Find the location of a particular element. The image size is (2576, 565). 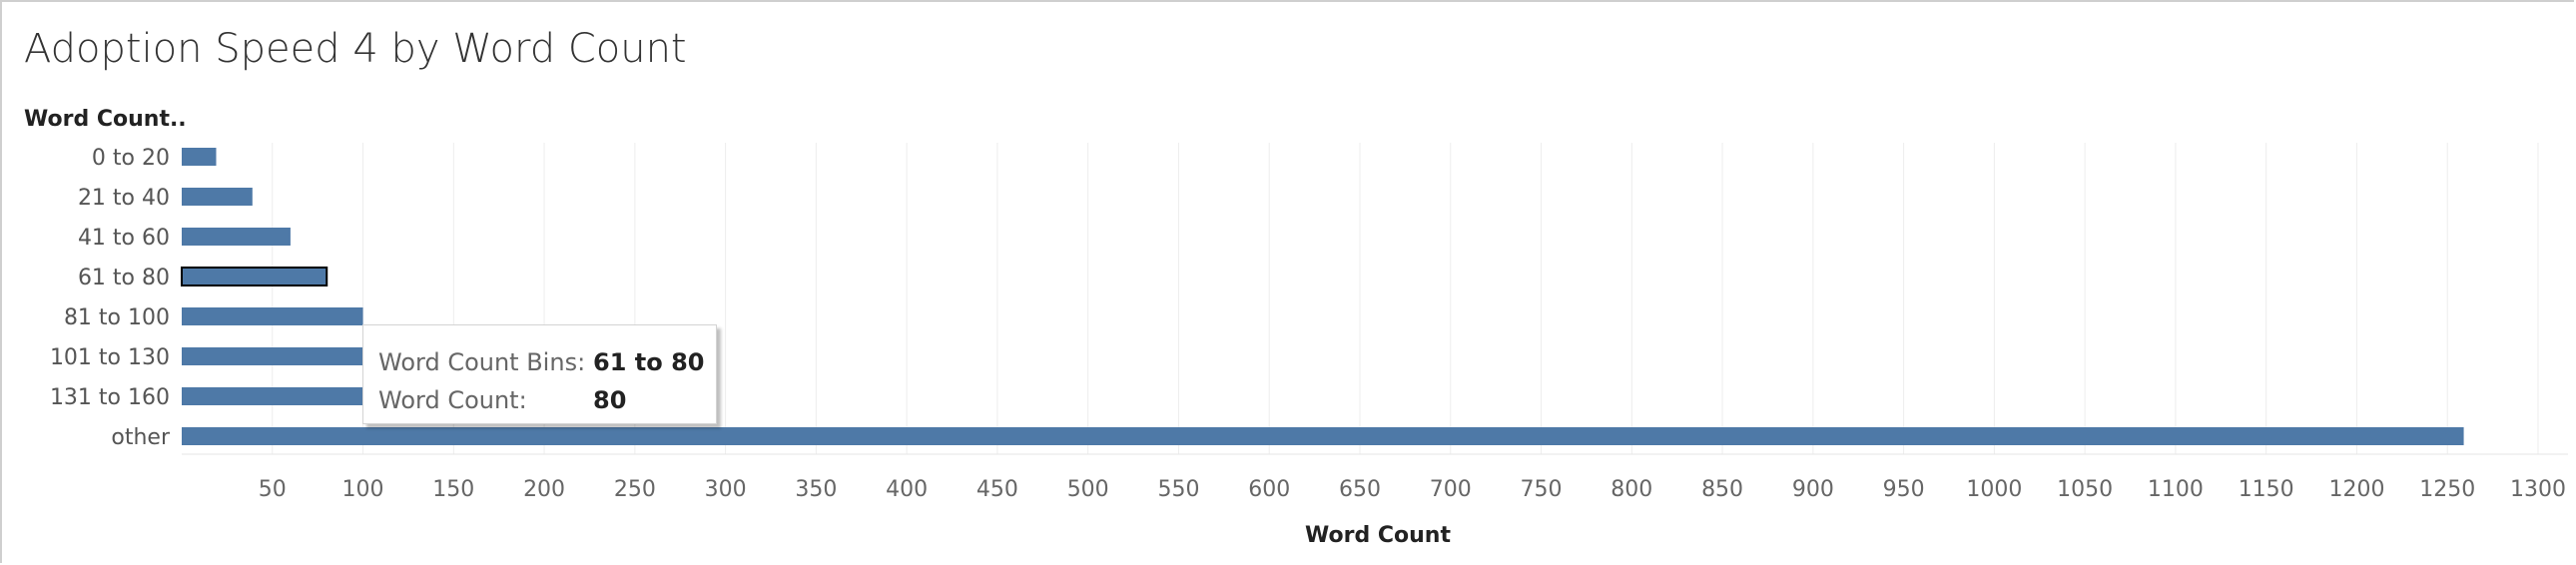

x-tick-label: 750 is located at coordinates (1542, 489).